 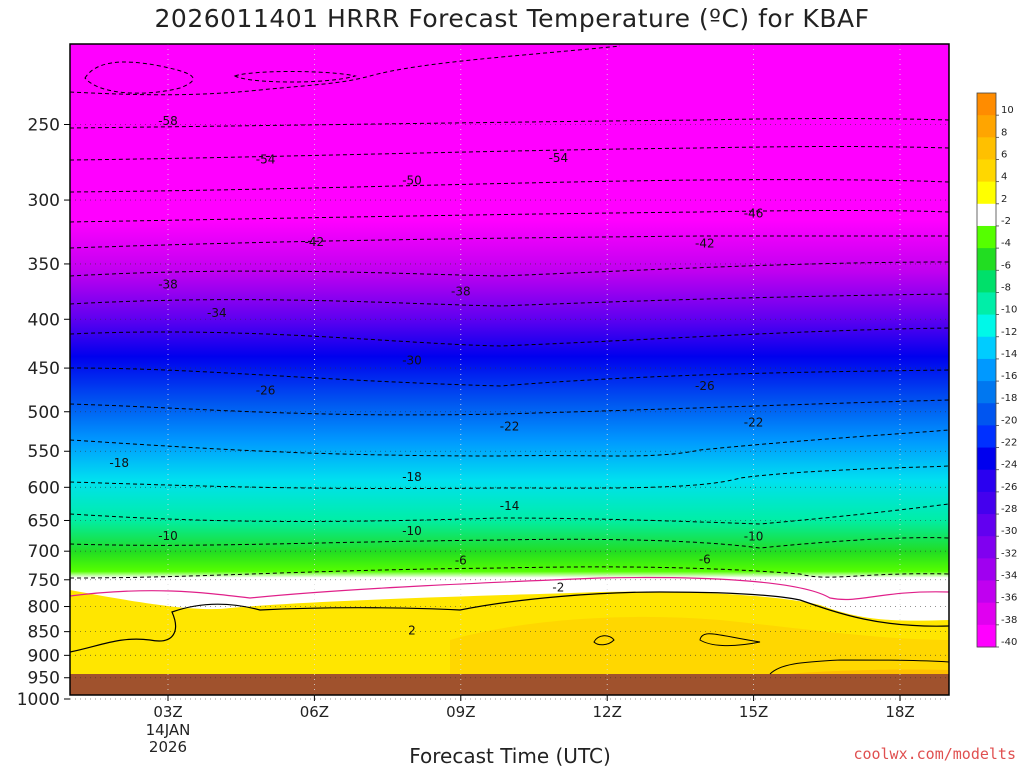 I want to click on contour-label: -38, so click(x=461, y=291).